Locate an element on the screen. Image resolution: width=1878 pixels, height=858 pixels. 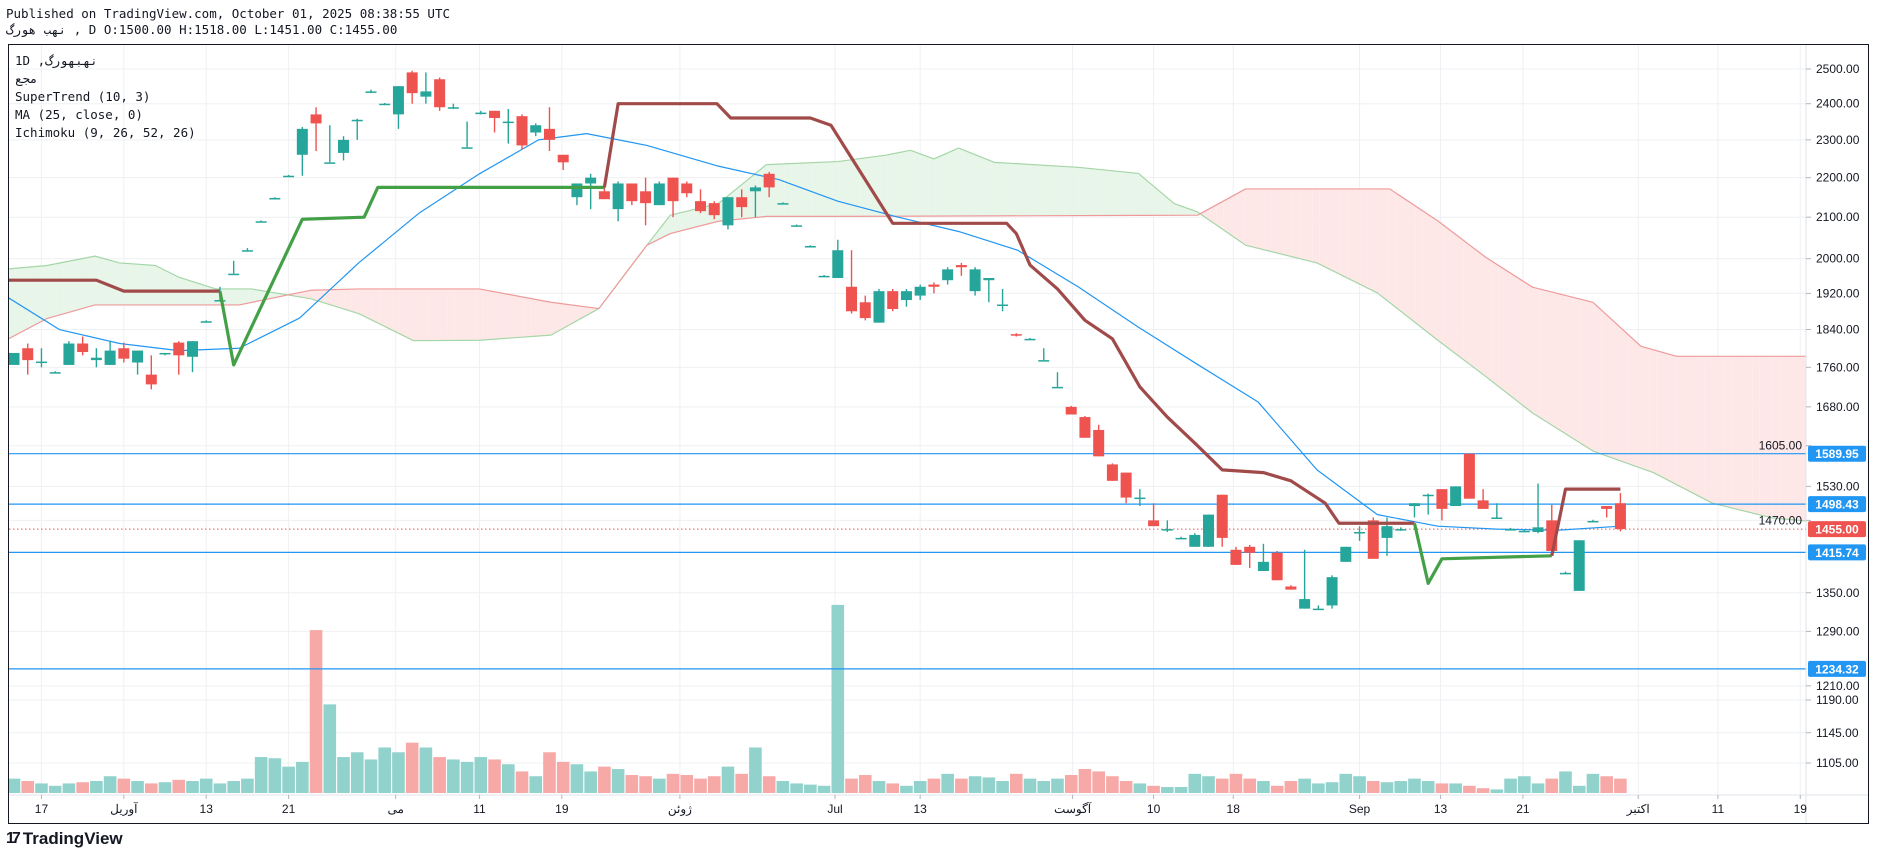
price-tick-label: 2400.00 is located at coordinates (1838, 104).